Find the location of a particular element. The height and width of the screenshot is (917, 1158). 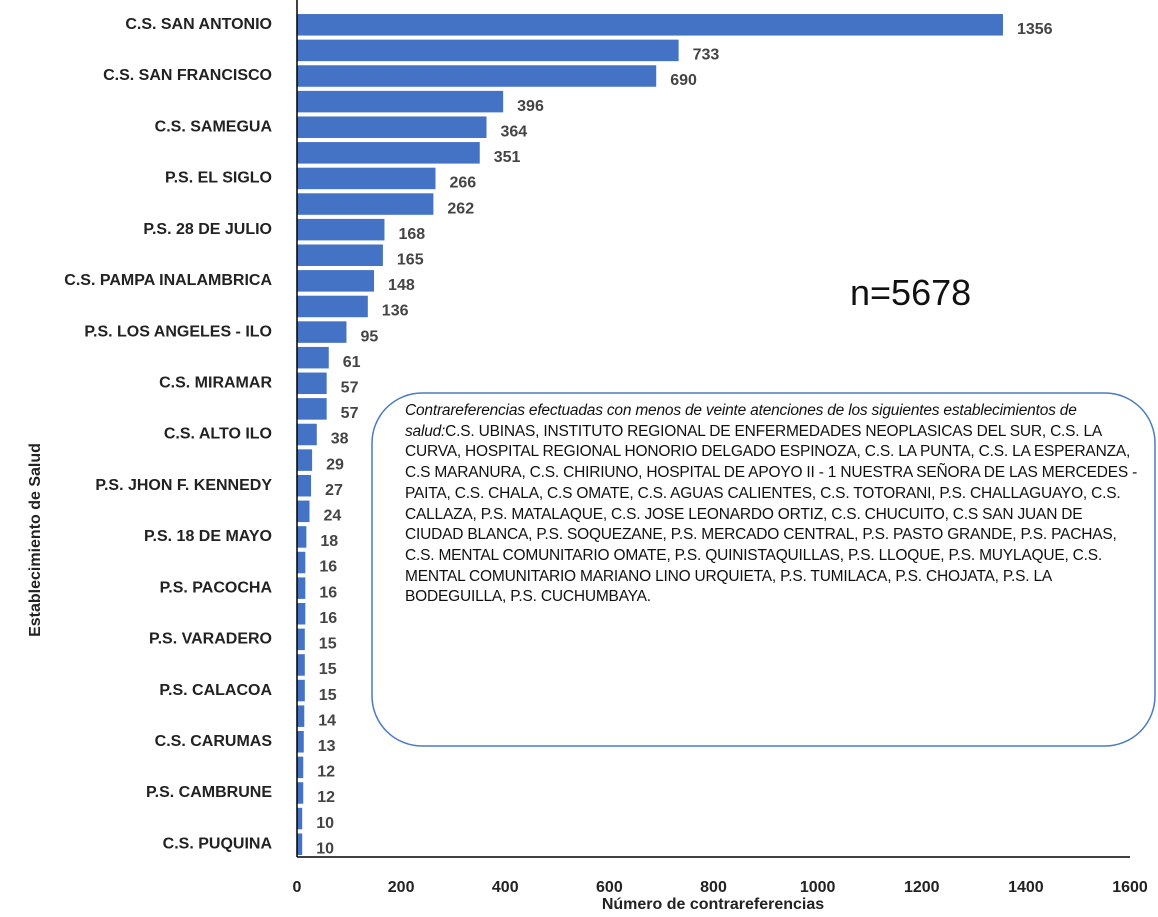

value-label: 24 is located at coordinates (332, 516).